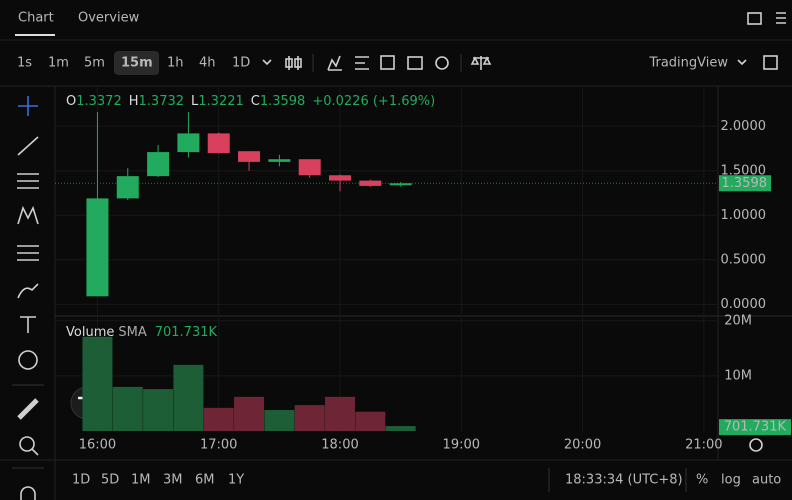 The width and height of the screenshot is (792, 500). What do you see at coordinates (110, 480) in the screenshot?
I see `range: 5D` at bounding box center [110, 480].